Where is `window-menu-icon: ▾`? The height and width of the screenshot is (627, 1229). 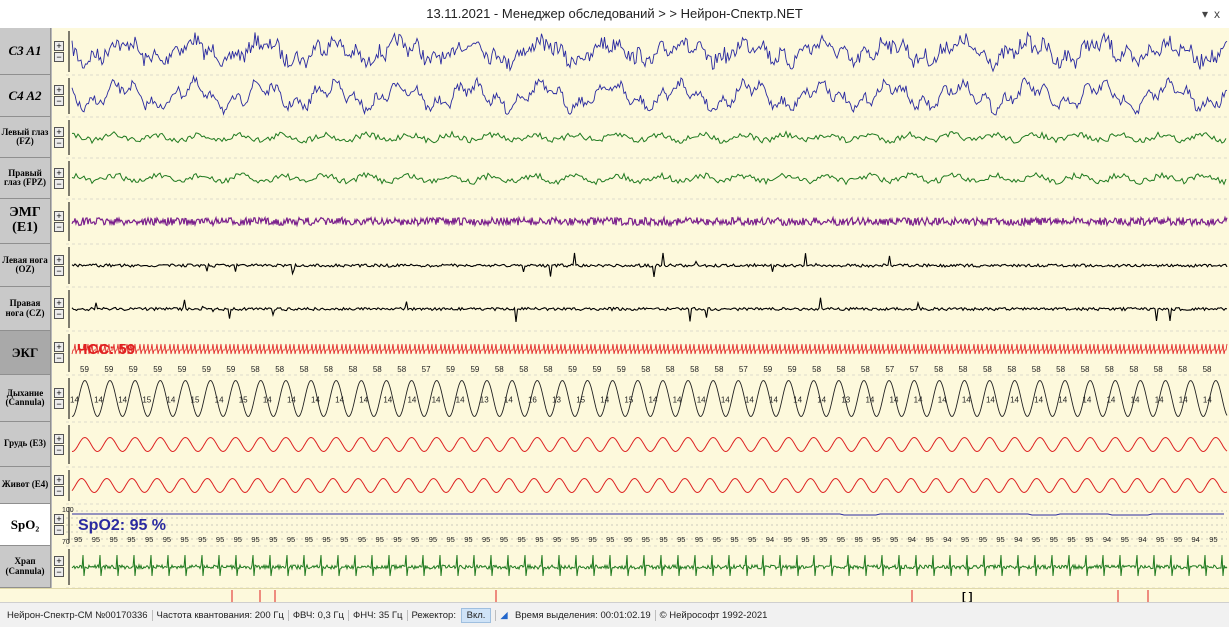
window-menu-icon: ▾ is located at coordinates (1205, 14).